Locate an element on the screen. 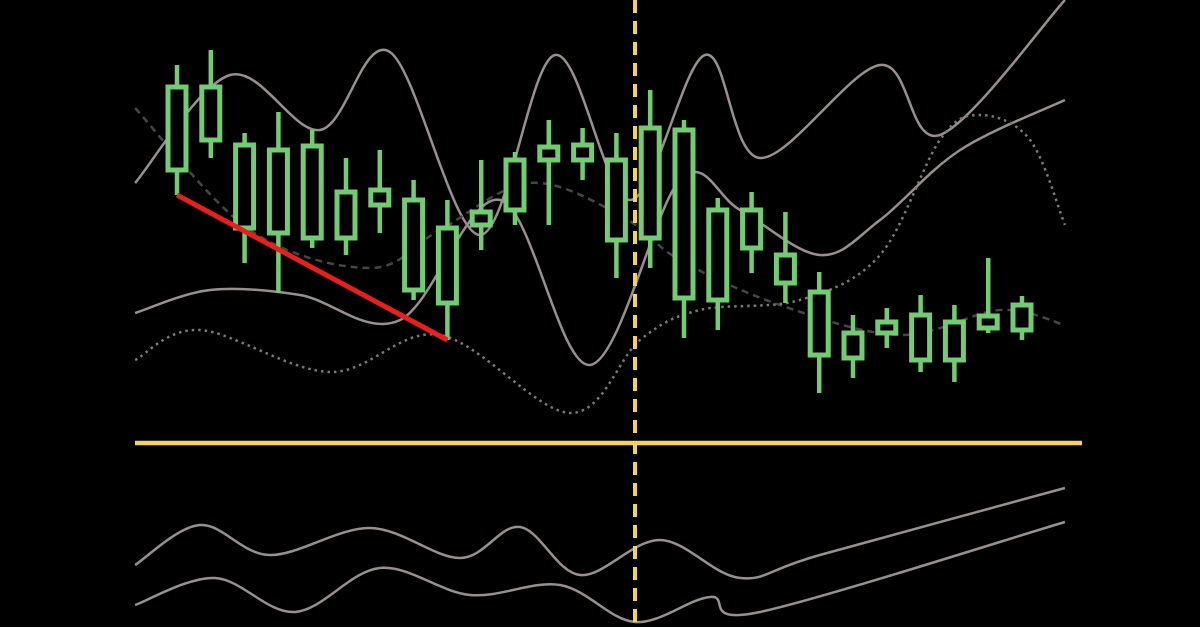  trendline is located at coordinates (312, 267).